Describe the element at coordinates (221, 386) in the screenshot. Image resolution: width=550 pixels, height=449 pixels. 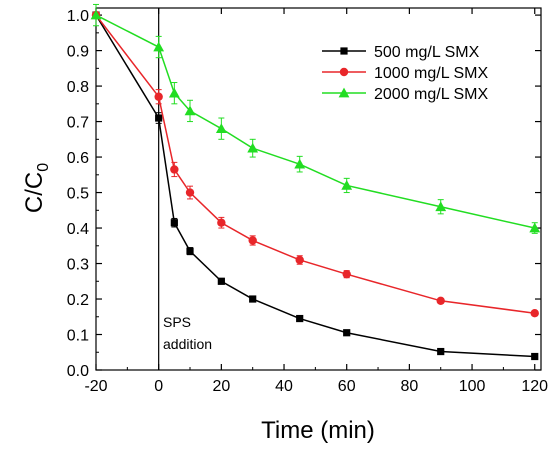
I see `x-tick-label: 20` at that location.